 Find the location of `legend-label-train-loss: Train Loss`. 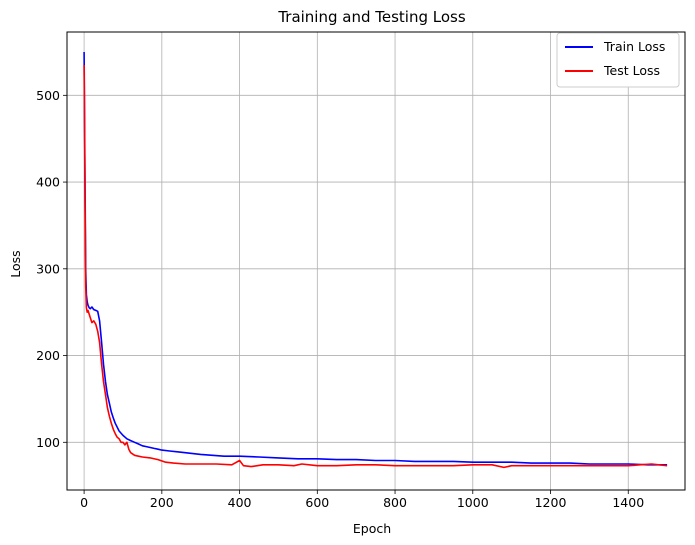

legend-label-train-loss: Train Loss is located at coordinates (634, 46).